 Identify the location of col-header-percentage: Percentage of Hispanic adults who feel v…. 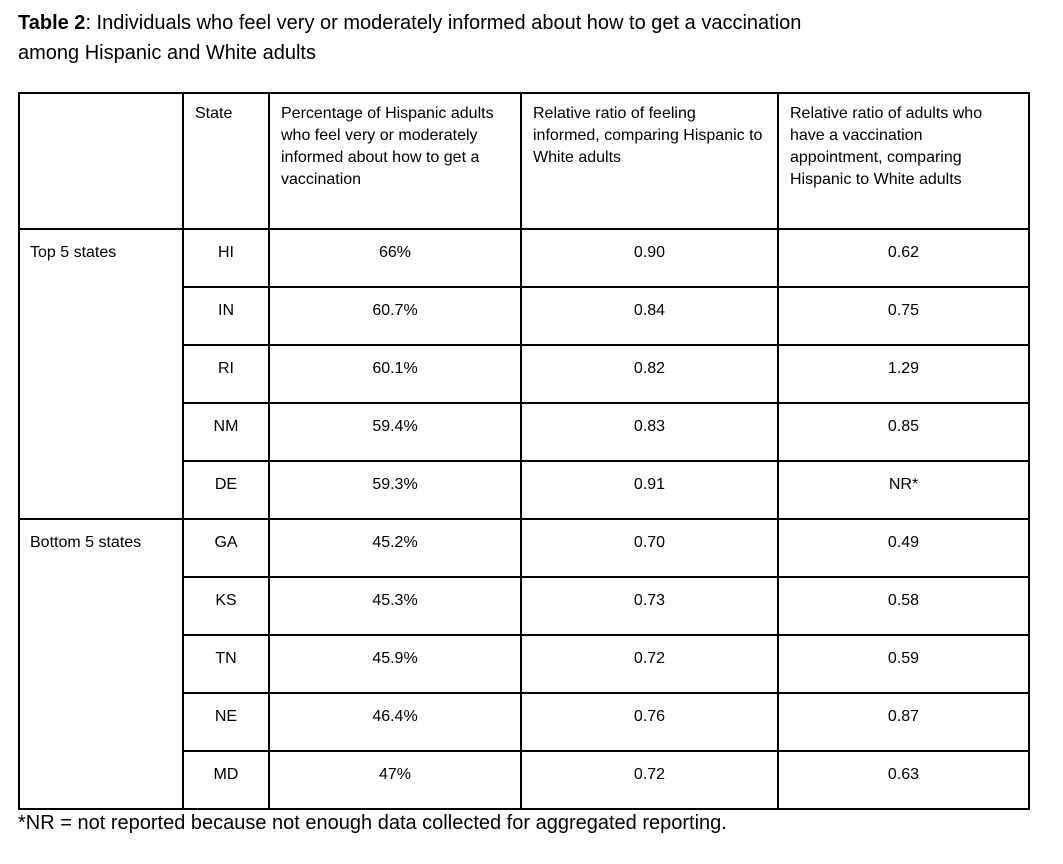
(395, 161).